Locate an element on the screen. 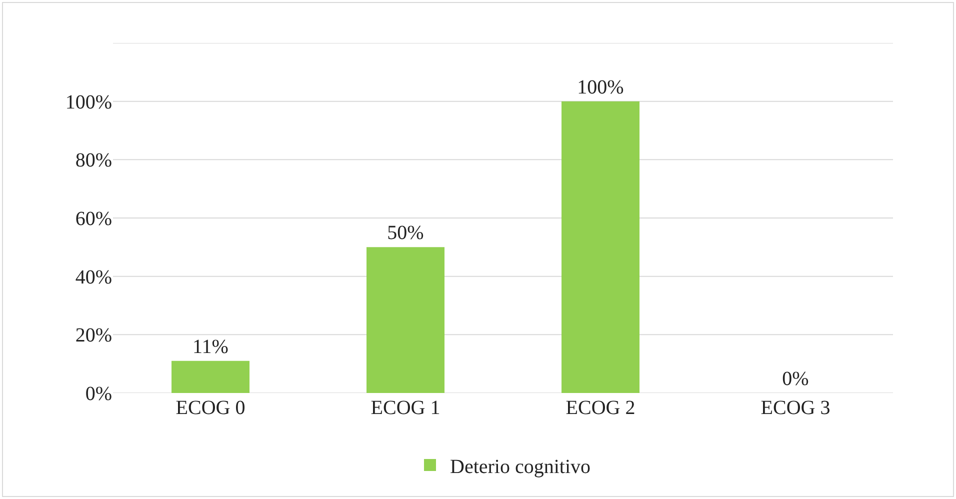 This screenshot has width=956, height=499. y-tick-label: 80% is located at coordinates (93, 161).